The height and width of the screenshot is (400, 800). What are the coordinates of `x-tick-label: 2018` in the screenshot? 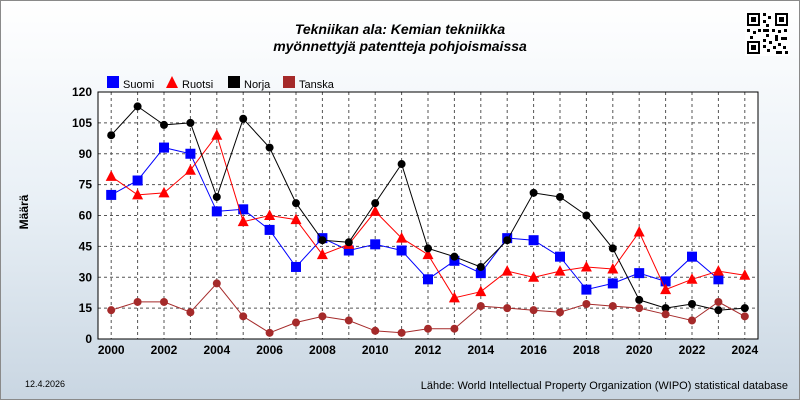 It's located at (586, 350).